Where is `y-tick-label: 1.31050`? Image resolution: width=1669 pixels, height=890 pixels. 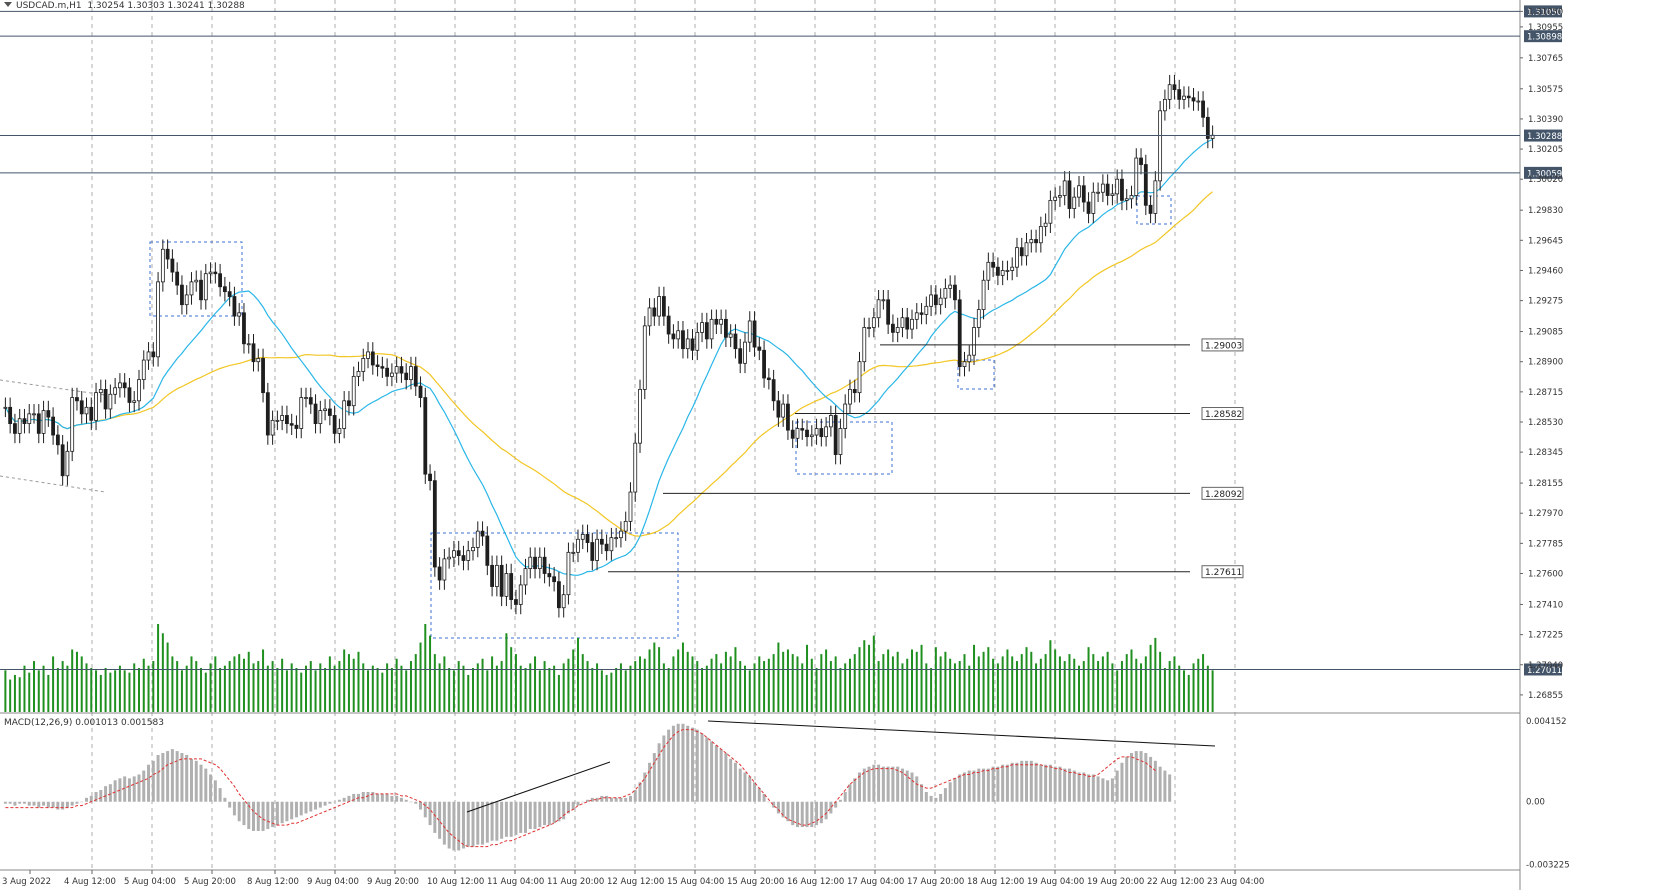 y-tick-label: 1.31050 is located at coordinates (1545, 12).